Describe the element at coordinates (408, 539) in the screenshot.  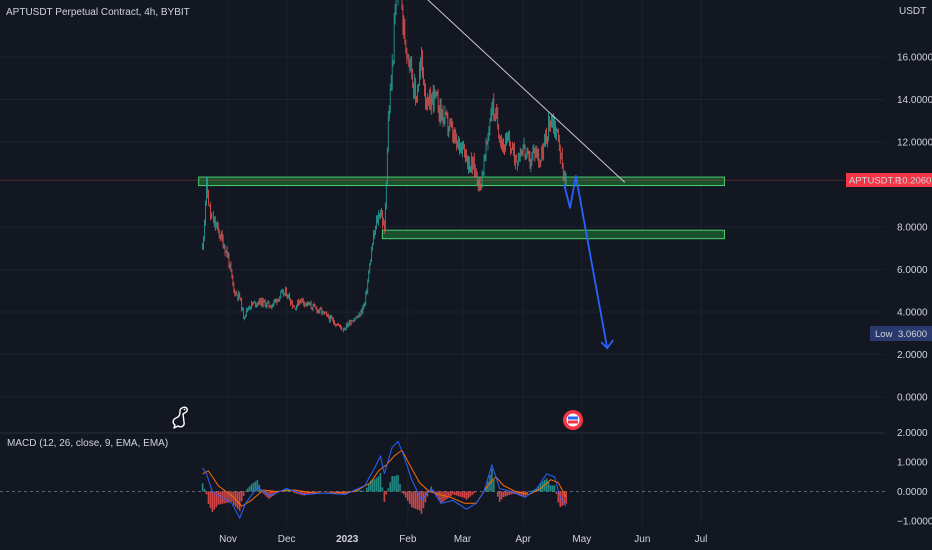
I see `time-tick-label-3: Feb` at that location.